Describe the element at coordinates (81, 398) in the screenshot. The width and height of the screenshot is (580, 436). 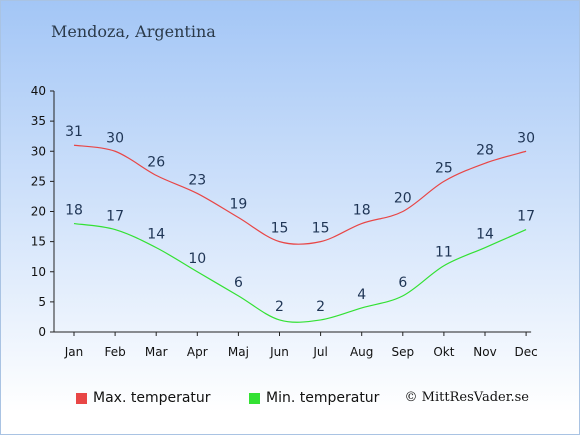
I see `legend-max-swatch` at that location.